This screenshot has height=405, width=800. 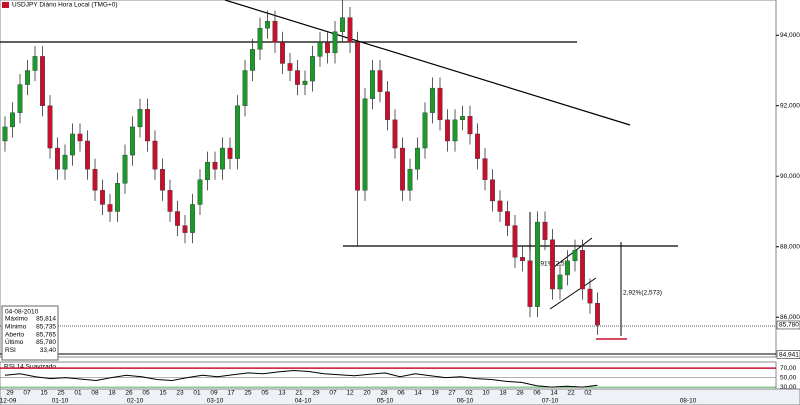 What do you see at coordinates (46, 334) in the screenshot?
I see `info-value: 85,765` at bounding box center [46, 334].